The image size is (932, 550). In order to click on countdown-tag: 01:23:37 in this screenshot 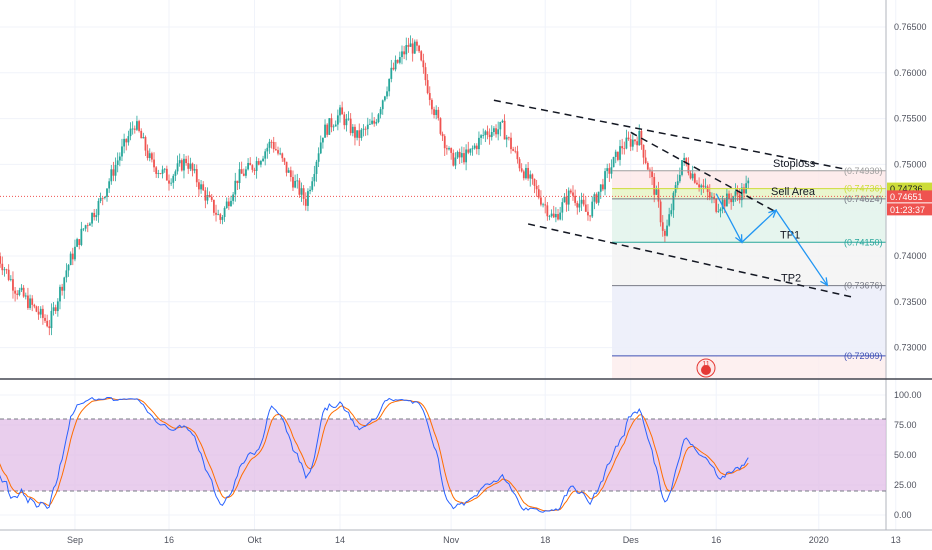, I will do `click(907, 210)`.